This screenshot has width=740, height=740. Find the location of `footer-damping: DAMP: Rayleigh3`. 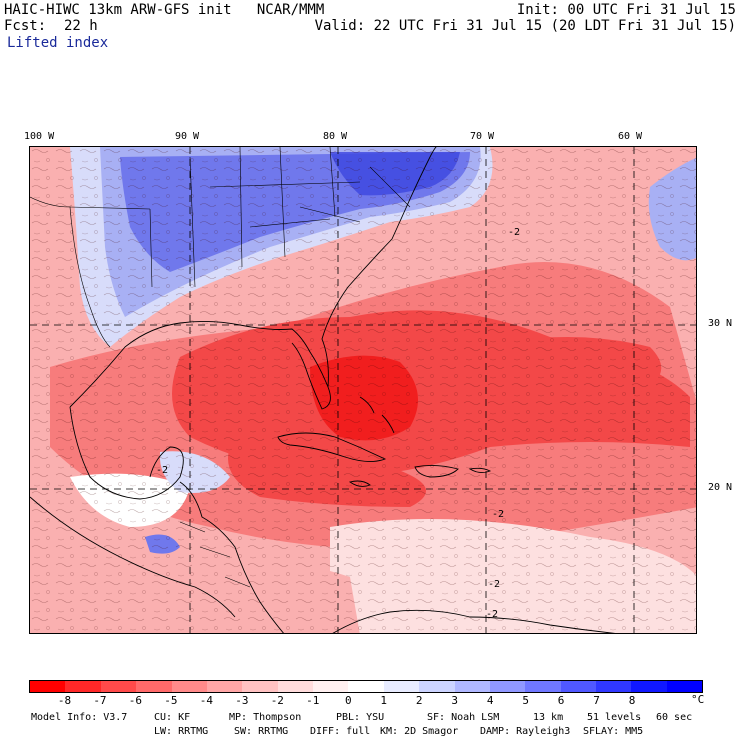

footer-damping: DAMP: Rayleigh3 is located at coordinates (525, 731).